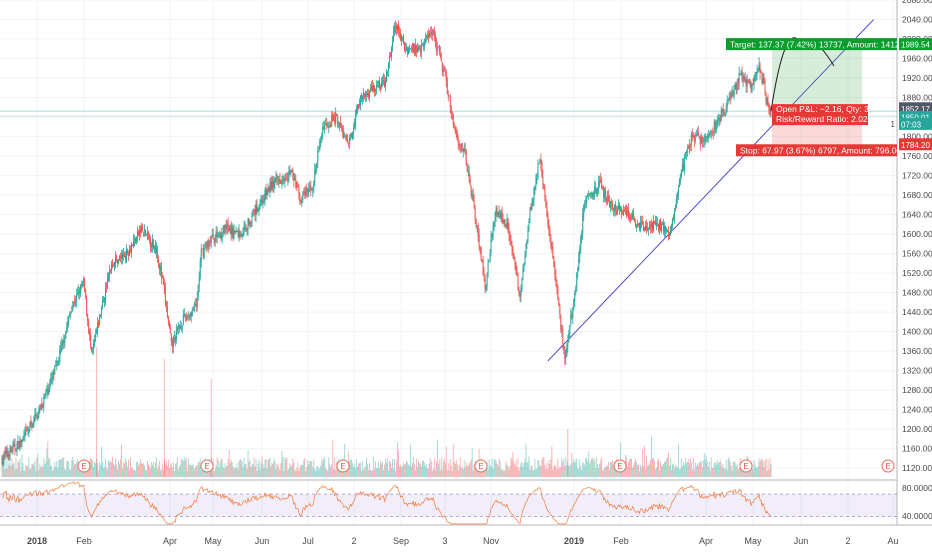  What do you see at coordinates (917, 273) in the screenshot?
I see `price-tick-label: 1520.00` at bounding box center [917, 273].